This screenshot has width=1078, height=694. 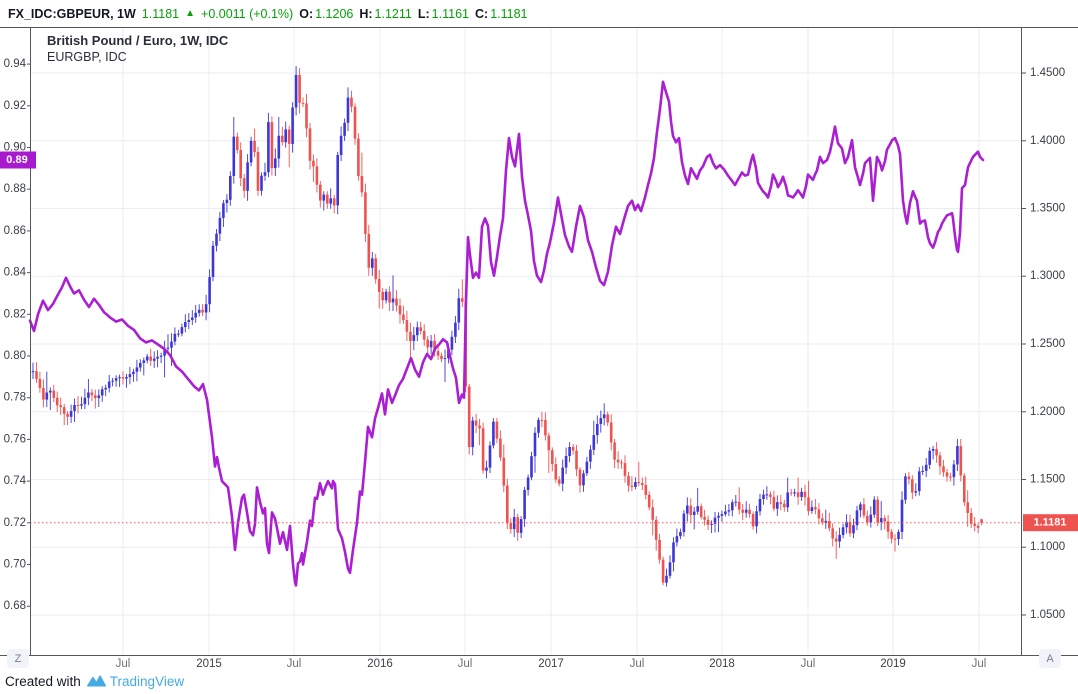 What do you see at coordinates (96, 681) in the screenshot?
I see `tradingview-logo-icon` at bounding box center [96, 681].